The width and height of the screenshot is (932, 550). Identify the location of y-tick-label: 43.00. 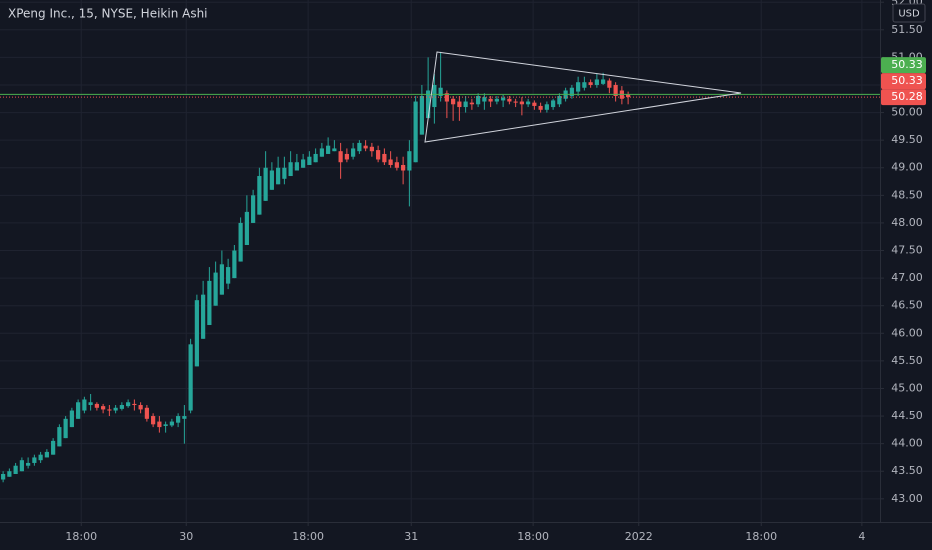
(907, 498).